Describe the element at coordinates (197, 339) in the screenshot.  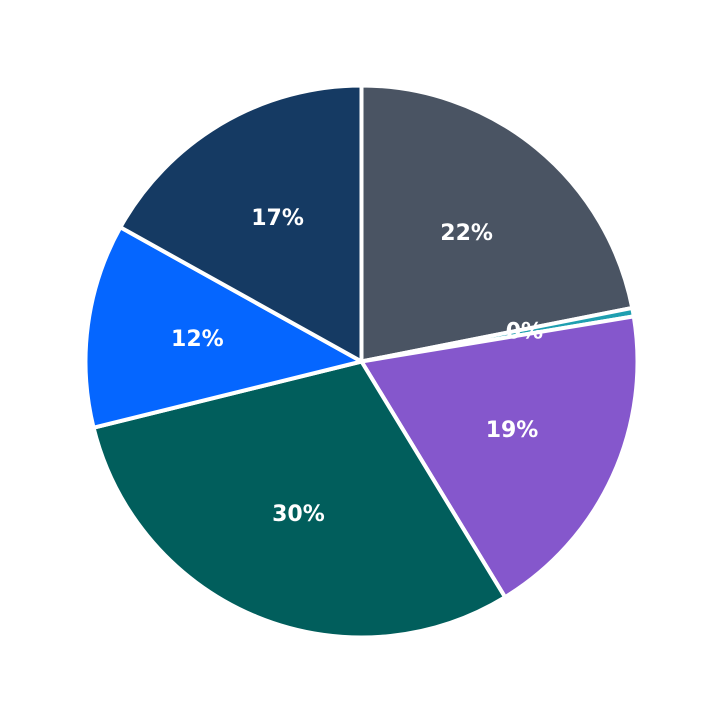
I see `pie-slice-label-4: 12%` at that location.